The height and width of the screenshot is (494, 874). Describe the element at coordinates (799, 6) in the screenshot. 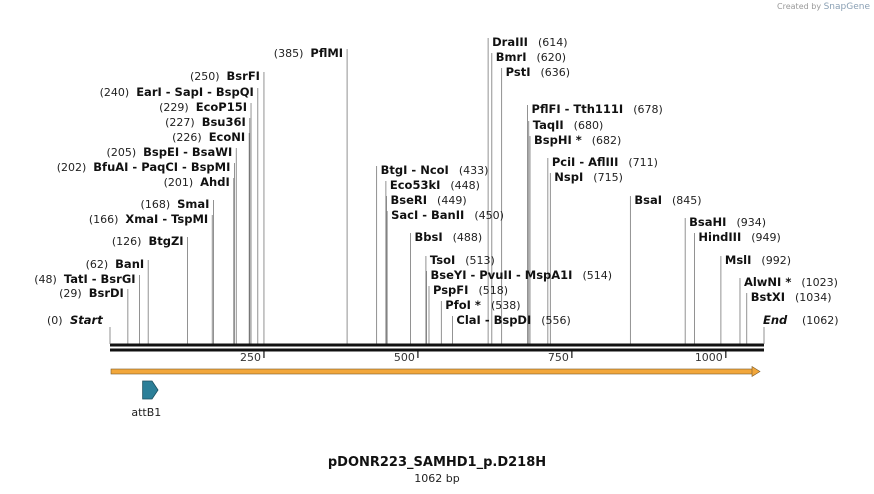

I see `credit-prefix: Created by` at that location.